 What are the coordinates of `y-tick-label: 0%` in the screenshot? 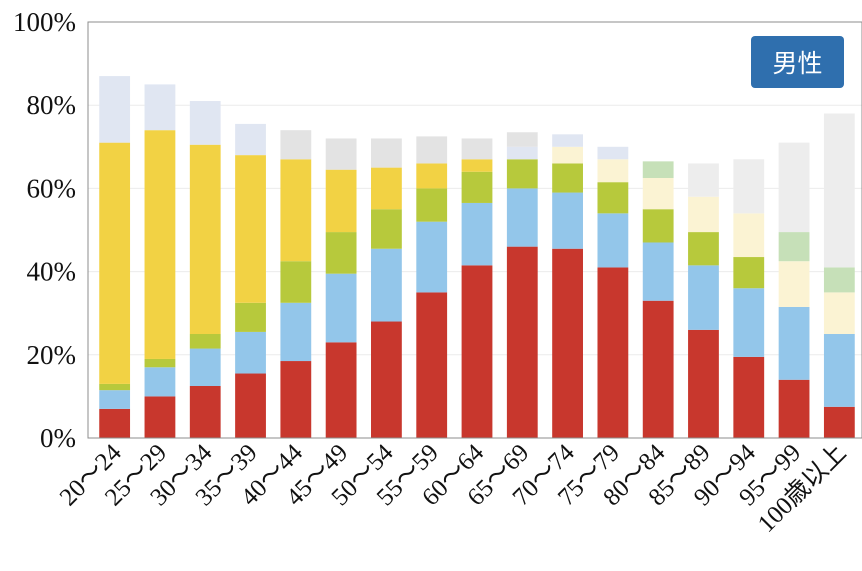 It's located at (58, 438).